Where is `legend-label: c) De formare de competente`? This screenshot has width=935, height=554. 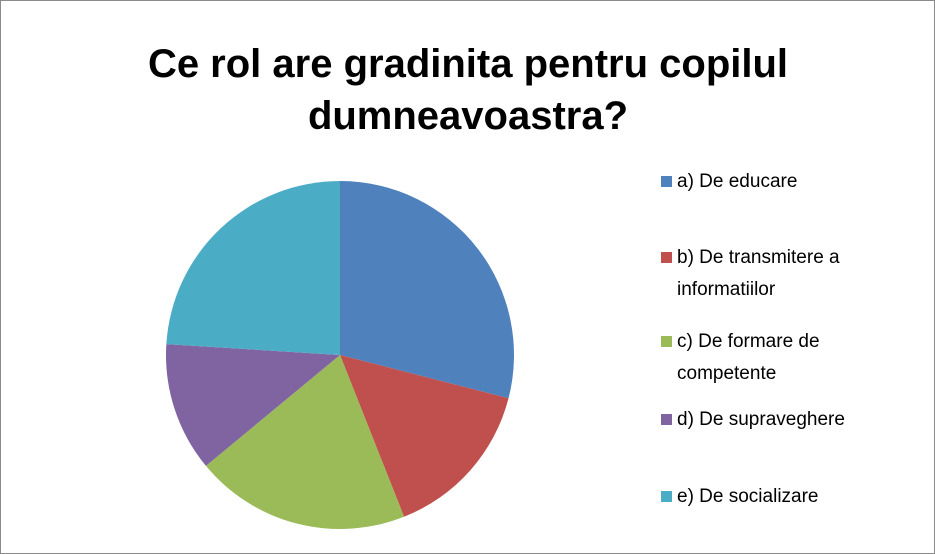
legend-label: c) De formare de competente is located at coordinates (748, 357).